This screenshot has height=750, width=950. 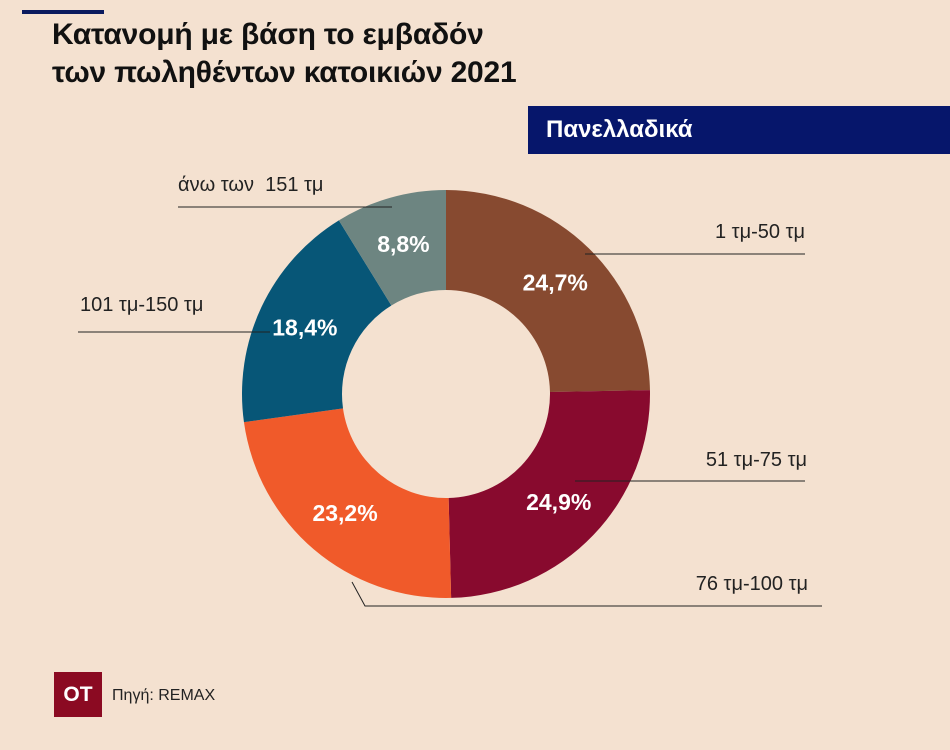 I want to click on slice-category-label: 76 τμ-100 τμ, so click(x=752, y=584).